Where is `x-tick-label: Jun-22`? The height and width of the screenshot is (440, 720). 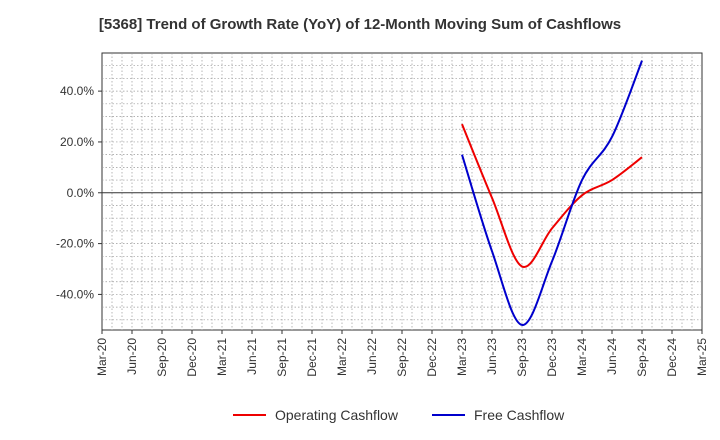
x-tick-label: Jun-22 is located at coordinates (372, 356).